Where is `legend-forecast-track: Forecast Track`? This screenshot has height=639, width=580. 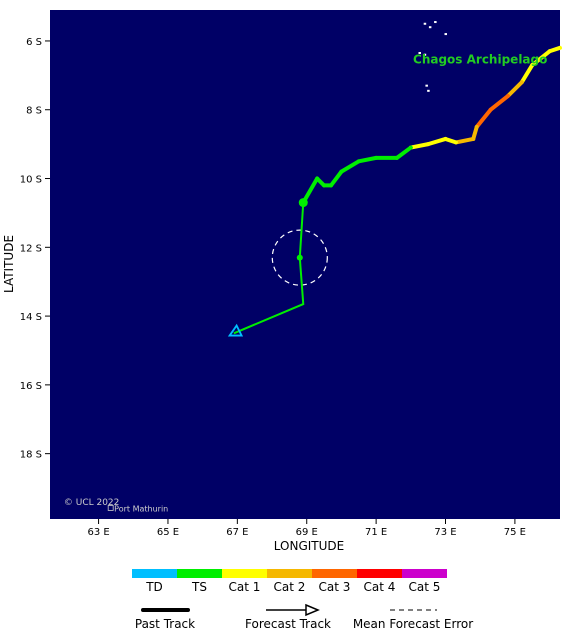
legend-forecast-track: Forecast Track is located at coordinates (288, 617).